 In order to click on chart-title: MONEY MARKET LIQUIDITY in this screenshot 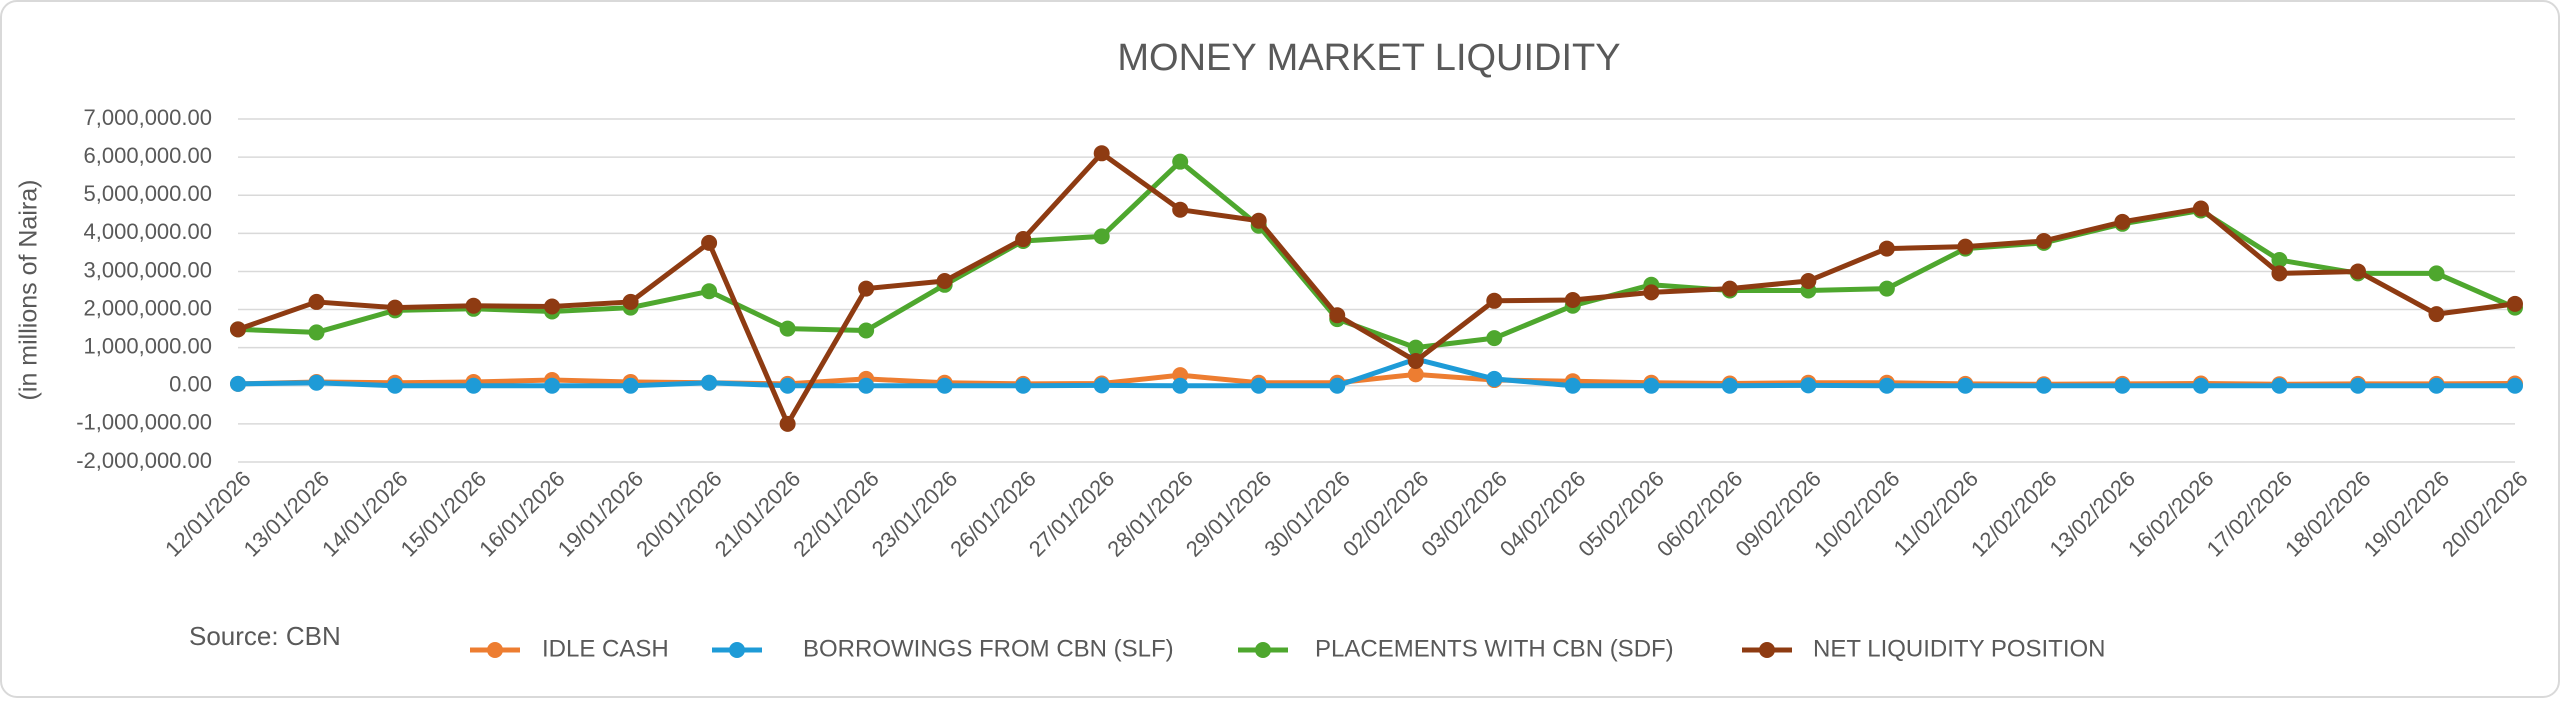, I will do `click(1368, 58)`.